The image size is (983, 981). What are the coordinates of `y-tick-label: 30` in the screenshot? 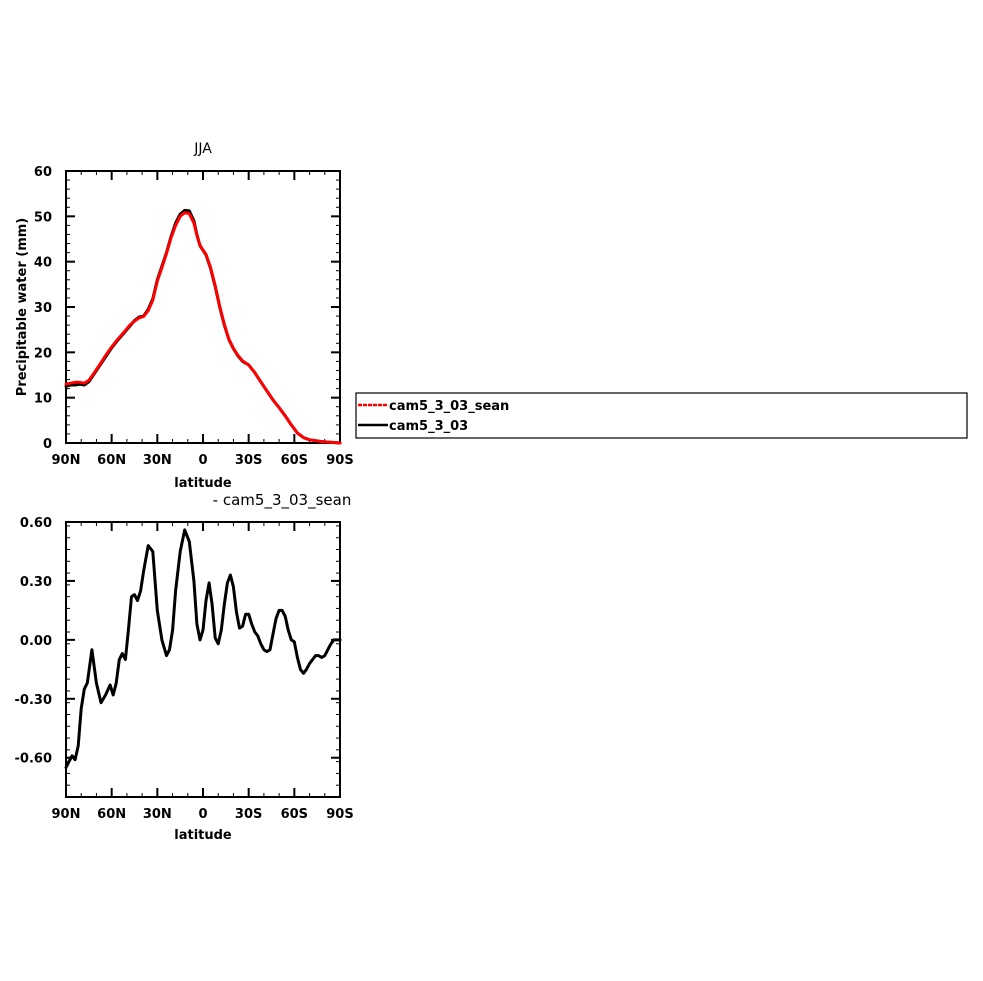 It's located at (43, 308).